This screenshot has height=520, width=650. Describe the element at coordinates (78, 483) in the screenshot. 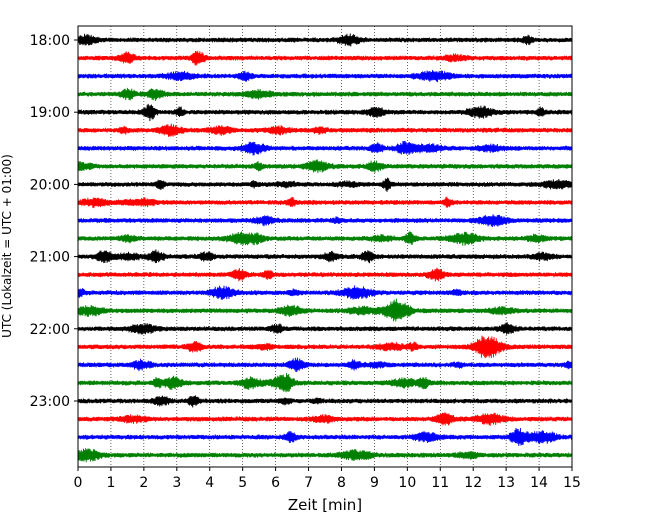

I see `x-tick-label: 0` at that location.